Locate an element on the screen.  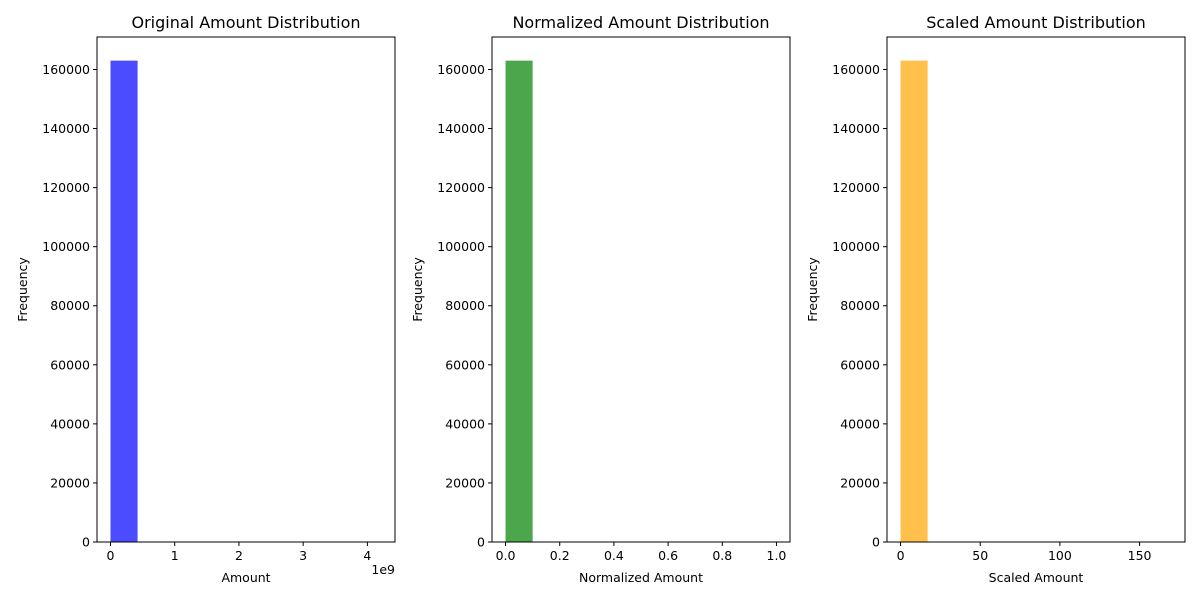
x-tick-label: 1.0 is located at coordinates (777, 555).